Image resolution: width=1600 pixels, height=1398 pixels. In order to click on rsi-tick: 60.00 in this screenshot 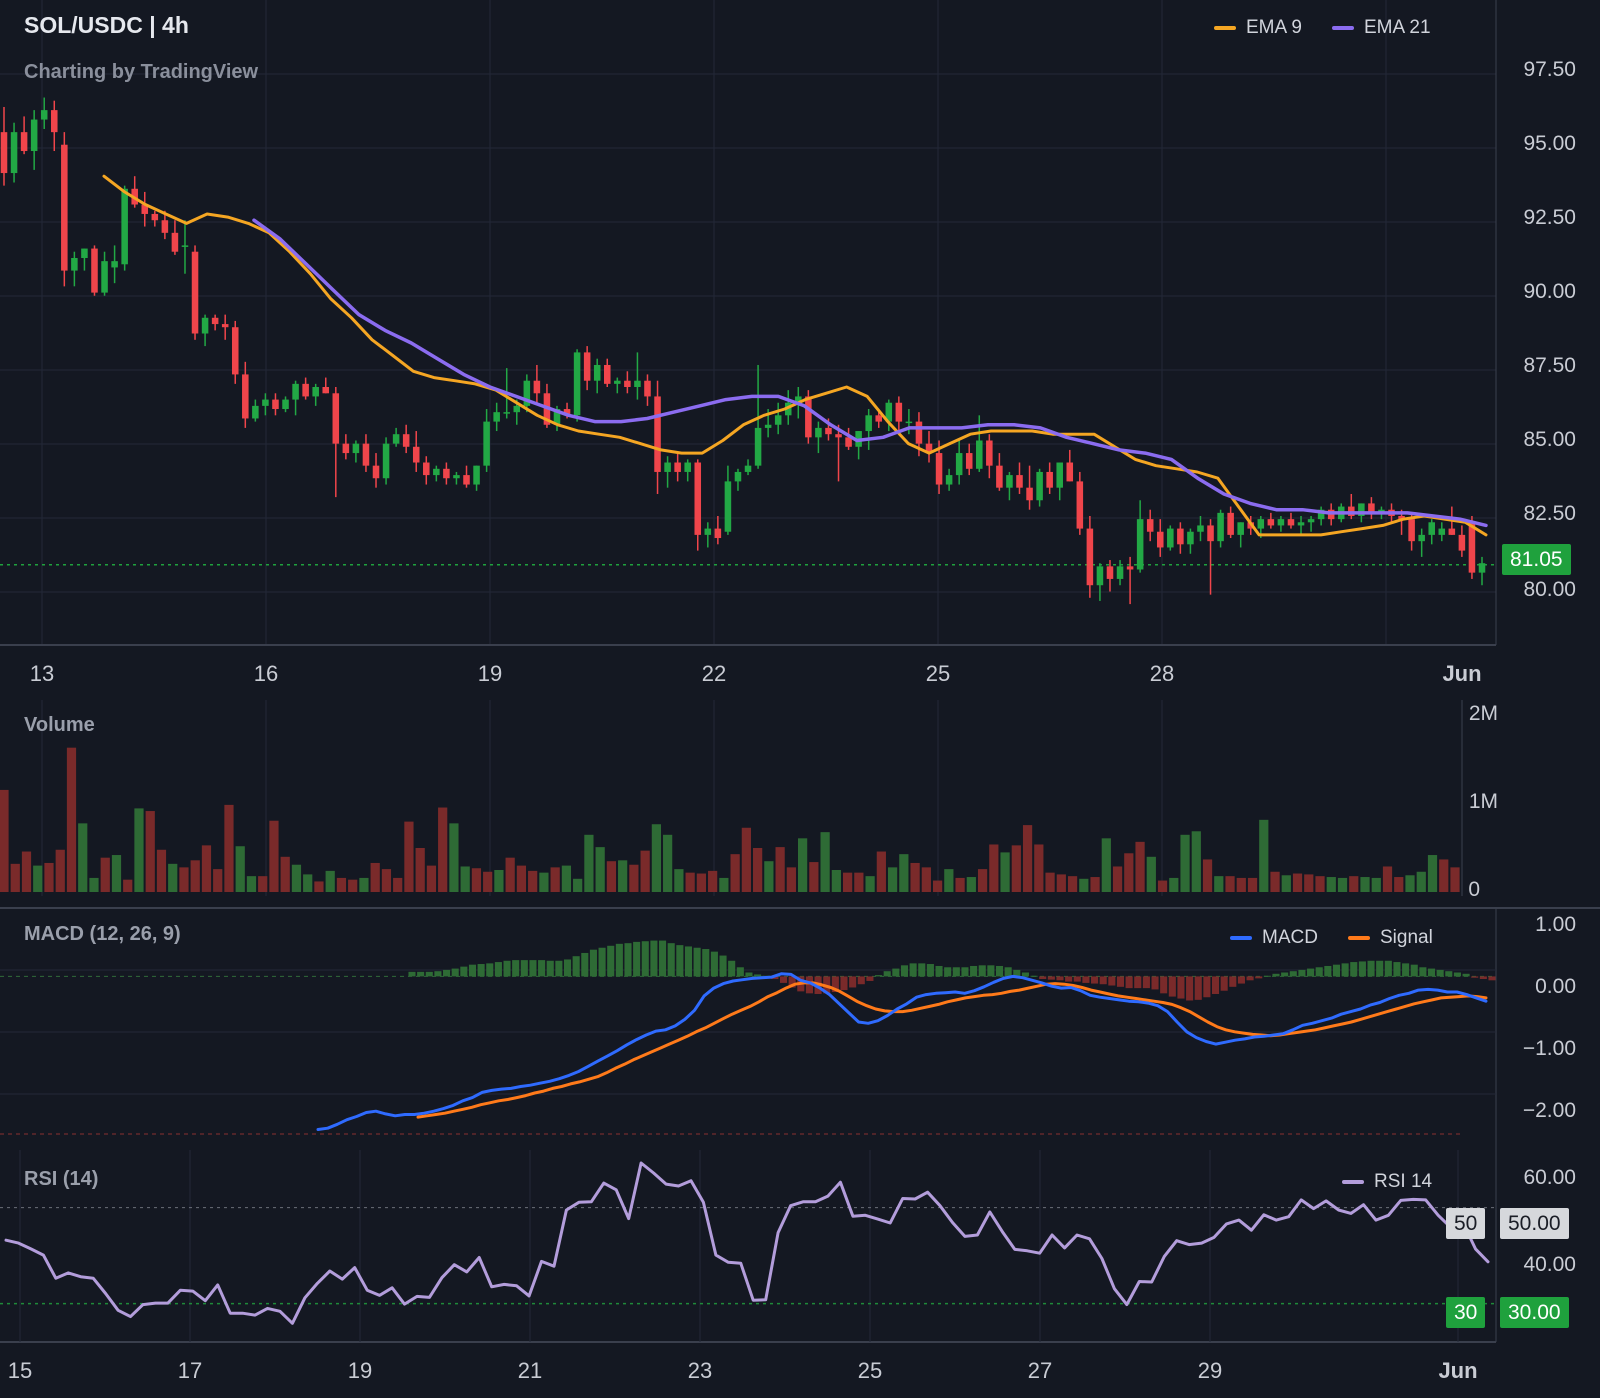, I will do `click(1549, 1177)`.